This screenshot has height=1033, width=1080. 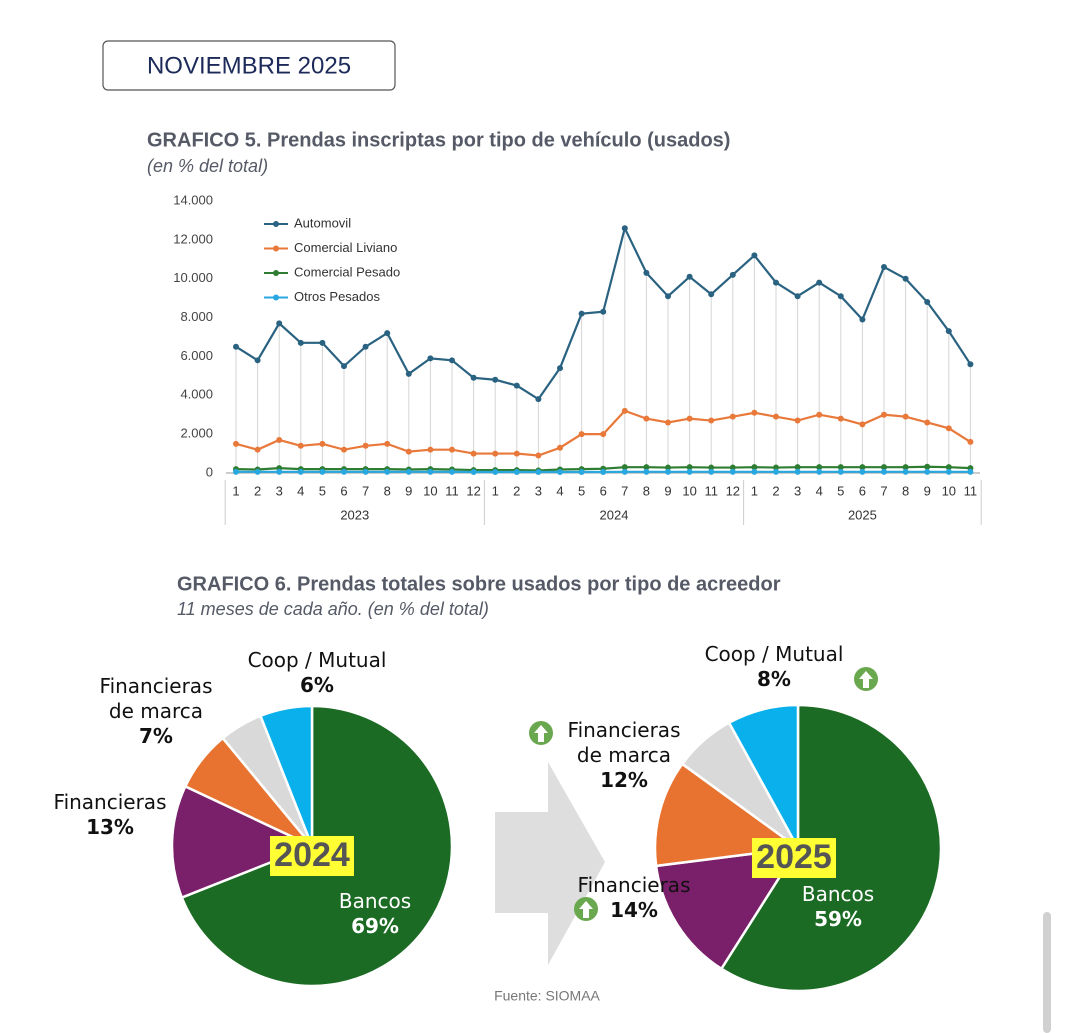 I want to click on up-icon, so click(x=866, y=679).